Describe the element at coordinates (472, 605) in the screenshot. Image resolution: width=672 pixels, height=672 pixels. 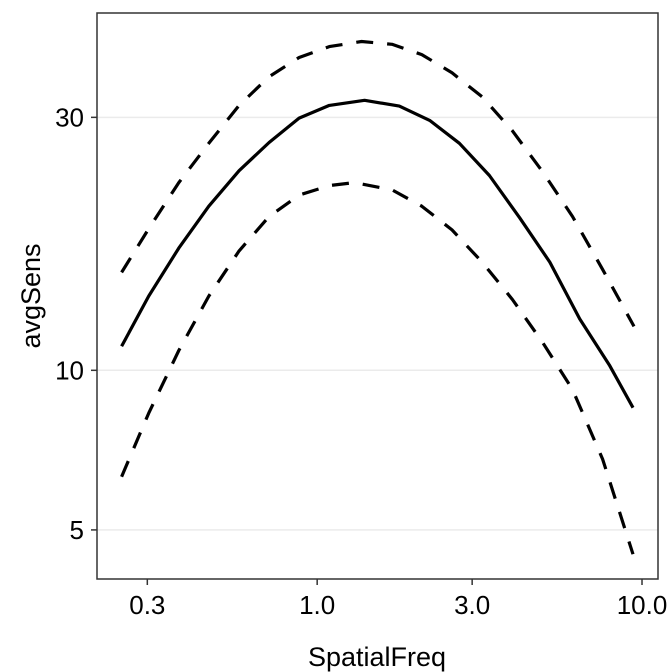
I see `x-tick-label: 3.0` at that location.